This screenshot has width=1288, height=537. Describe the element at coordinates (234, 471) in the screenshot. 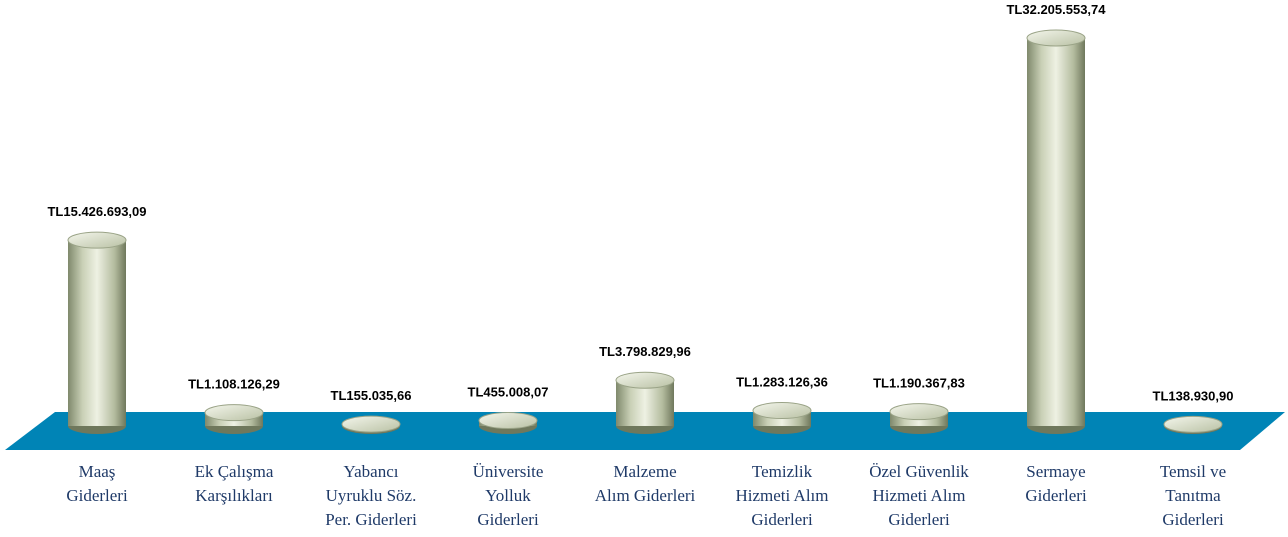

I see `category-label: Ek Çalışma` at that location.